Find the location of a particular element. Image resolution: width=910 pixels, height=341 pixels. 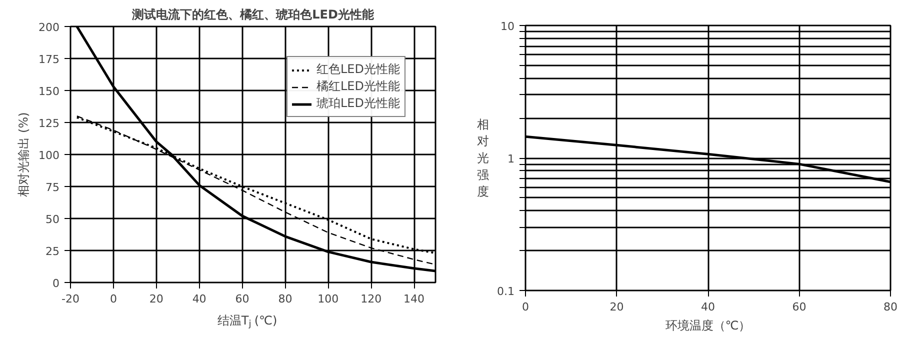

y-tick-label: 0.1 is located at coordinates (506, 291).